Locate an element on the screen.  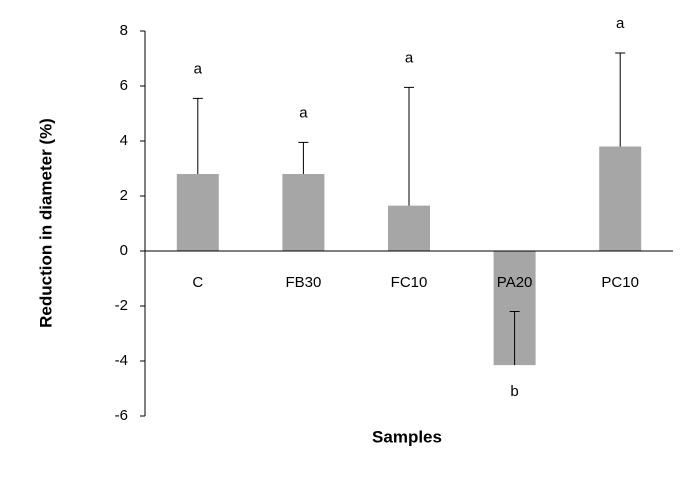
y-tick-label: -2 is located at coordinates (121, 305).